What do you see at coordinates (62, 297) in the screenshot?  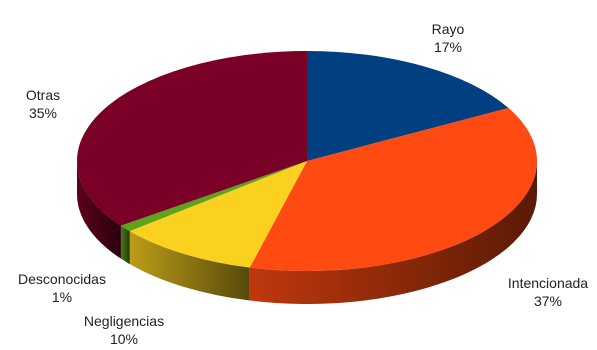 I see `slice-percent-desconocidas: 1%` at bounding box center [62, 297].